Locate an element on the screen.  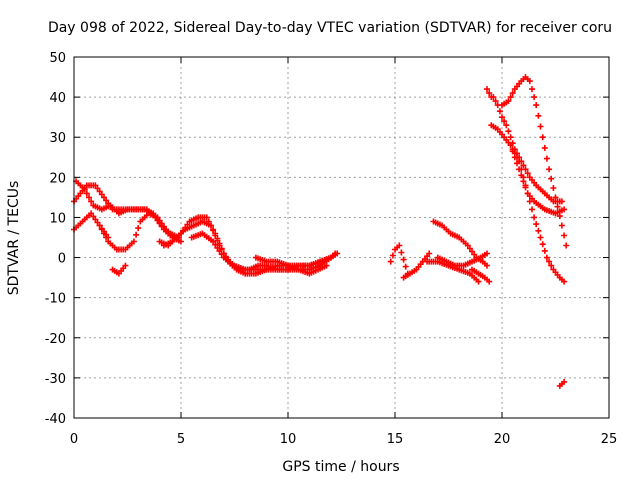
marker-path-track-j is located at coordinates (399, 259).